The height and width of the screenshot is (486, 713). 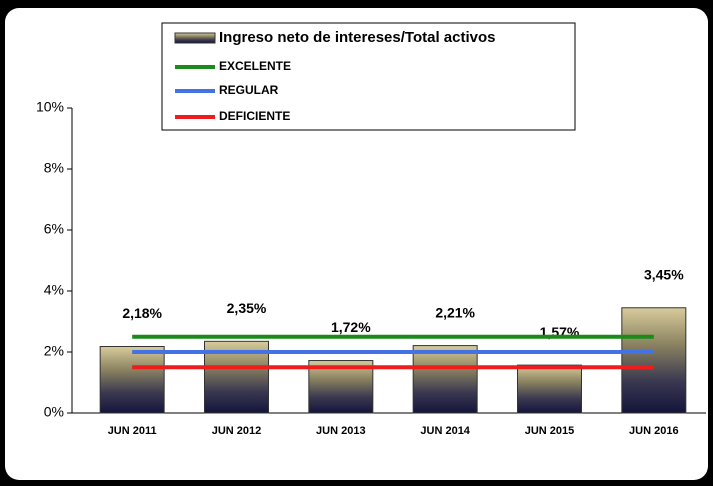 What do you see at coordinates (368, 76) in the screenshot?
I see `legend-box` at bounding box center [368, 76].